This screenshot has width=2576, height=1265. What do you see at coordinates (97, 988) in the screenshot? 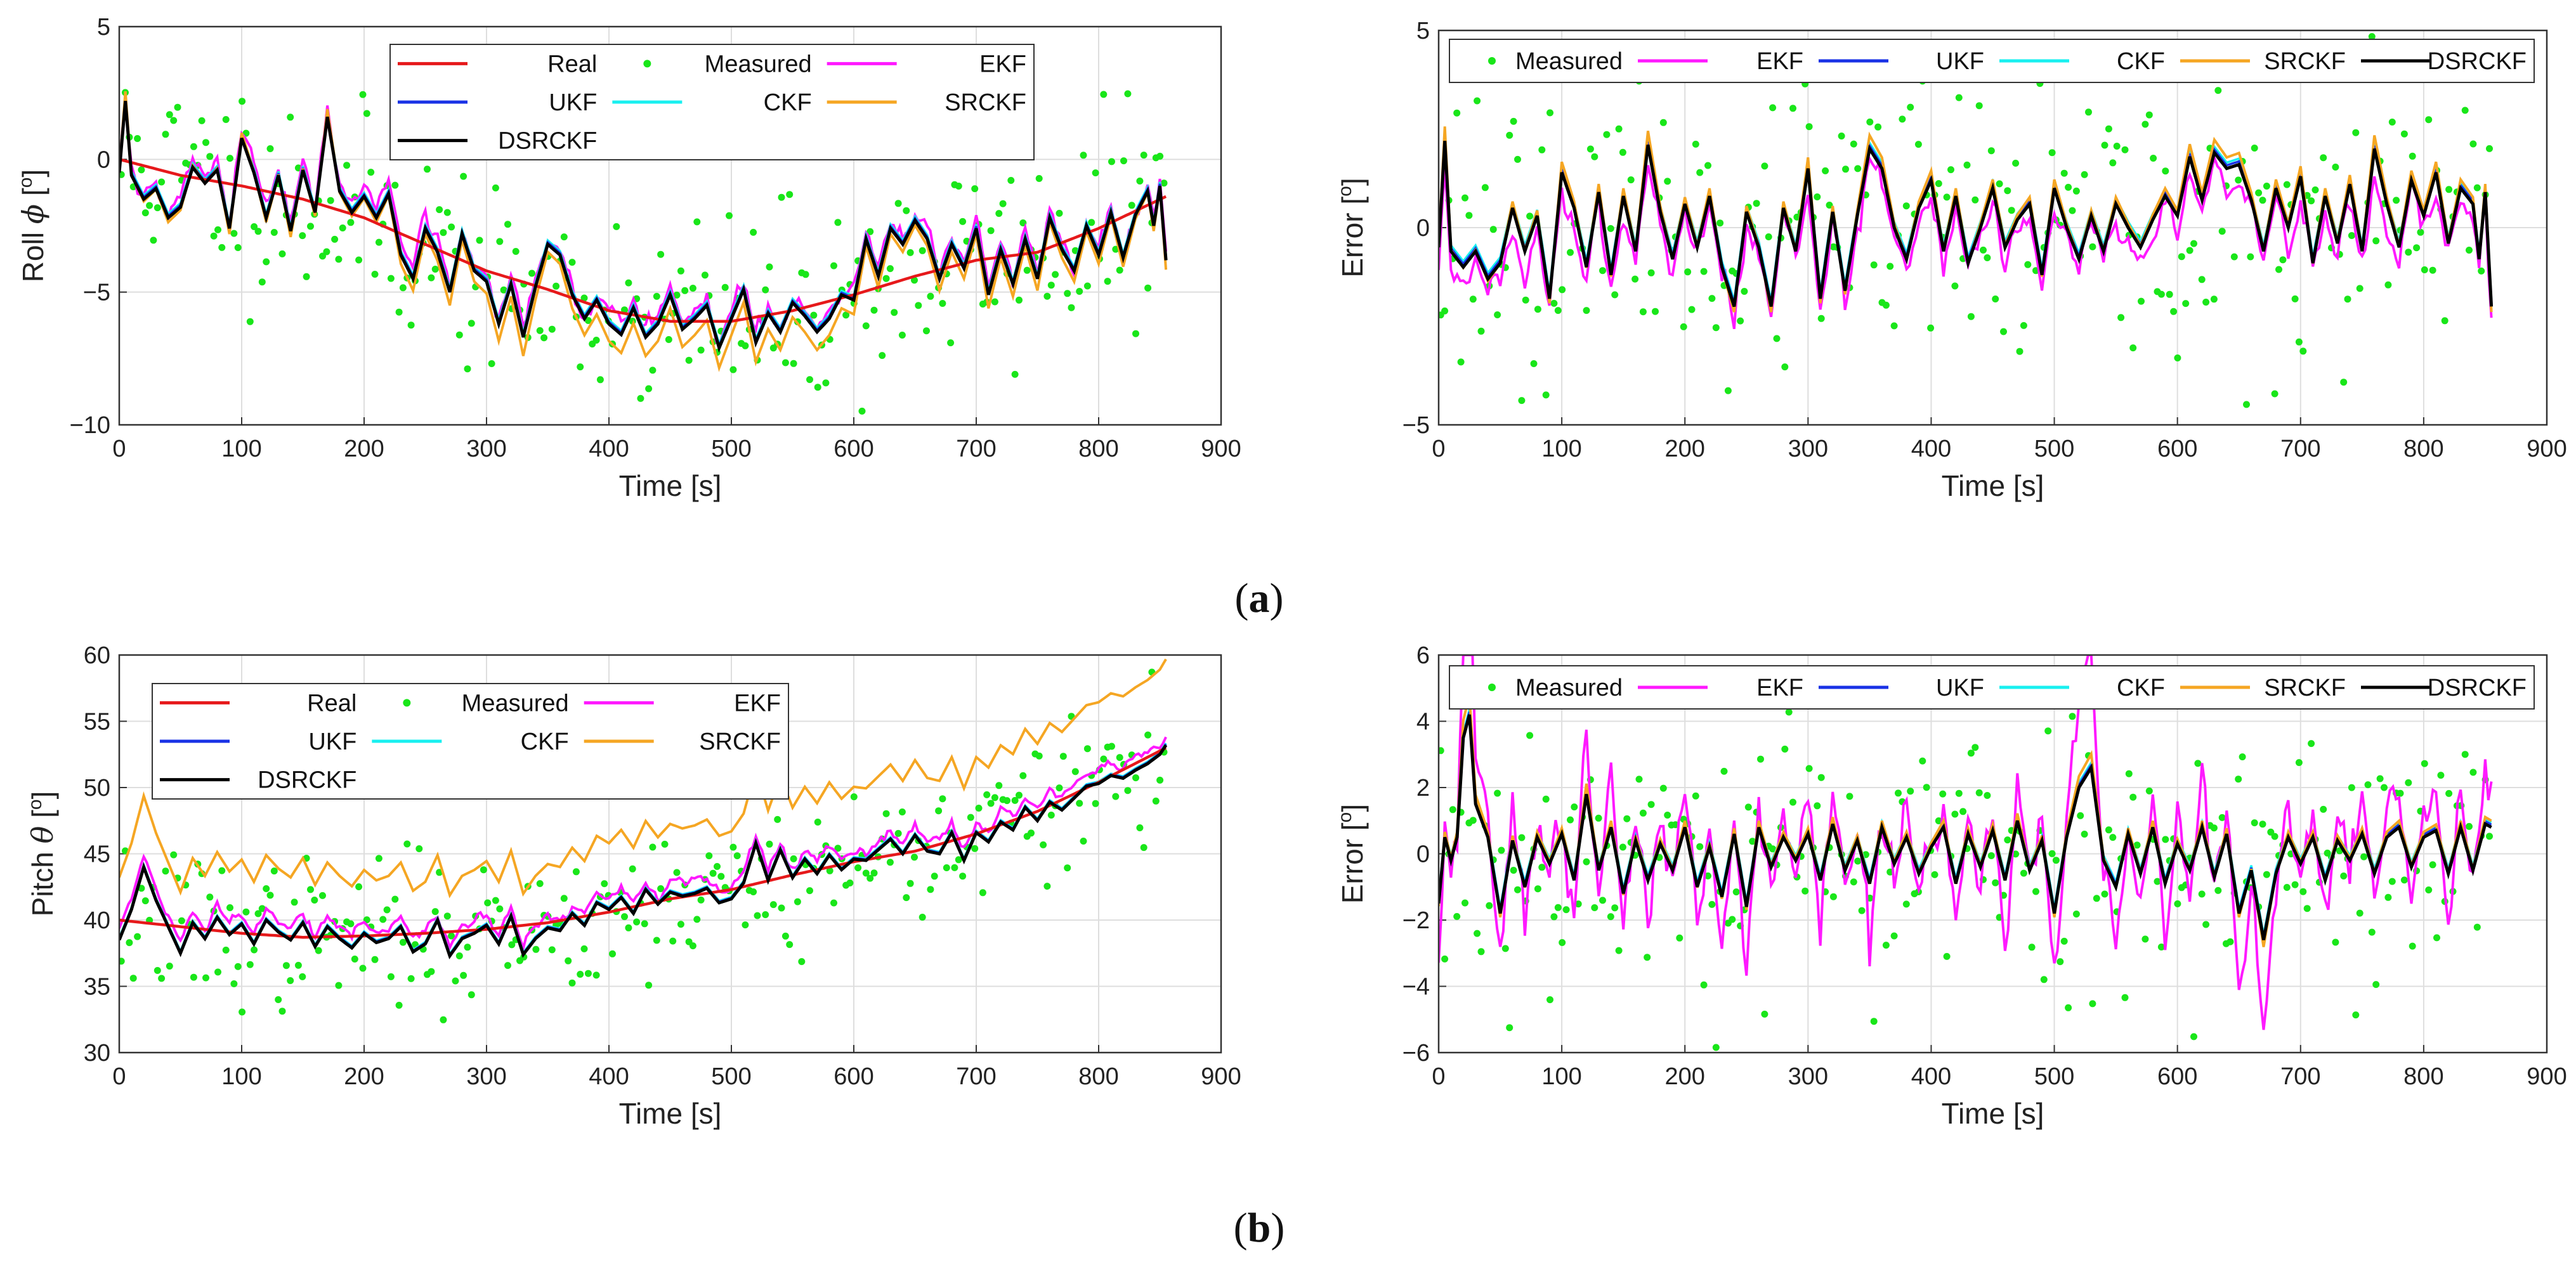
I see `y-tick-label: 35` at bounding box center [97, 988].